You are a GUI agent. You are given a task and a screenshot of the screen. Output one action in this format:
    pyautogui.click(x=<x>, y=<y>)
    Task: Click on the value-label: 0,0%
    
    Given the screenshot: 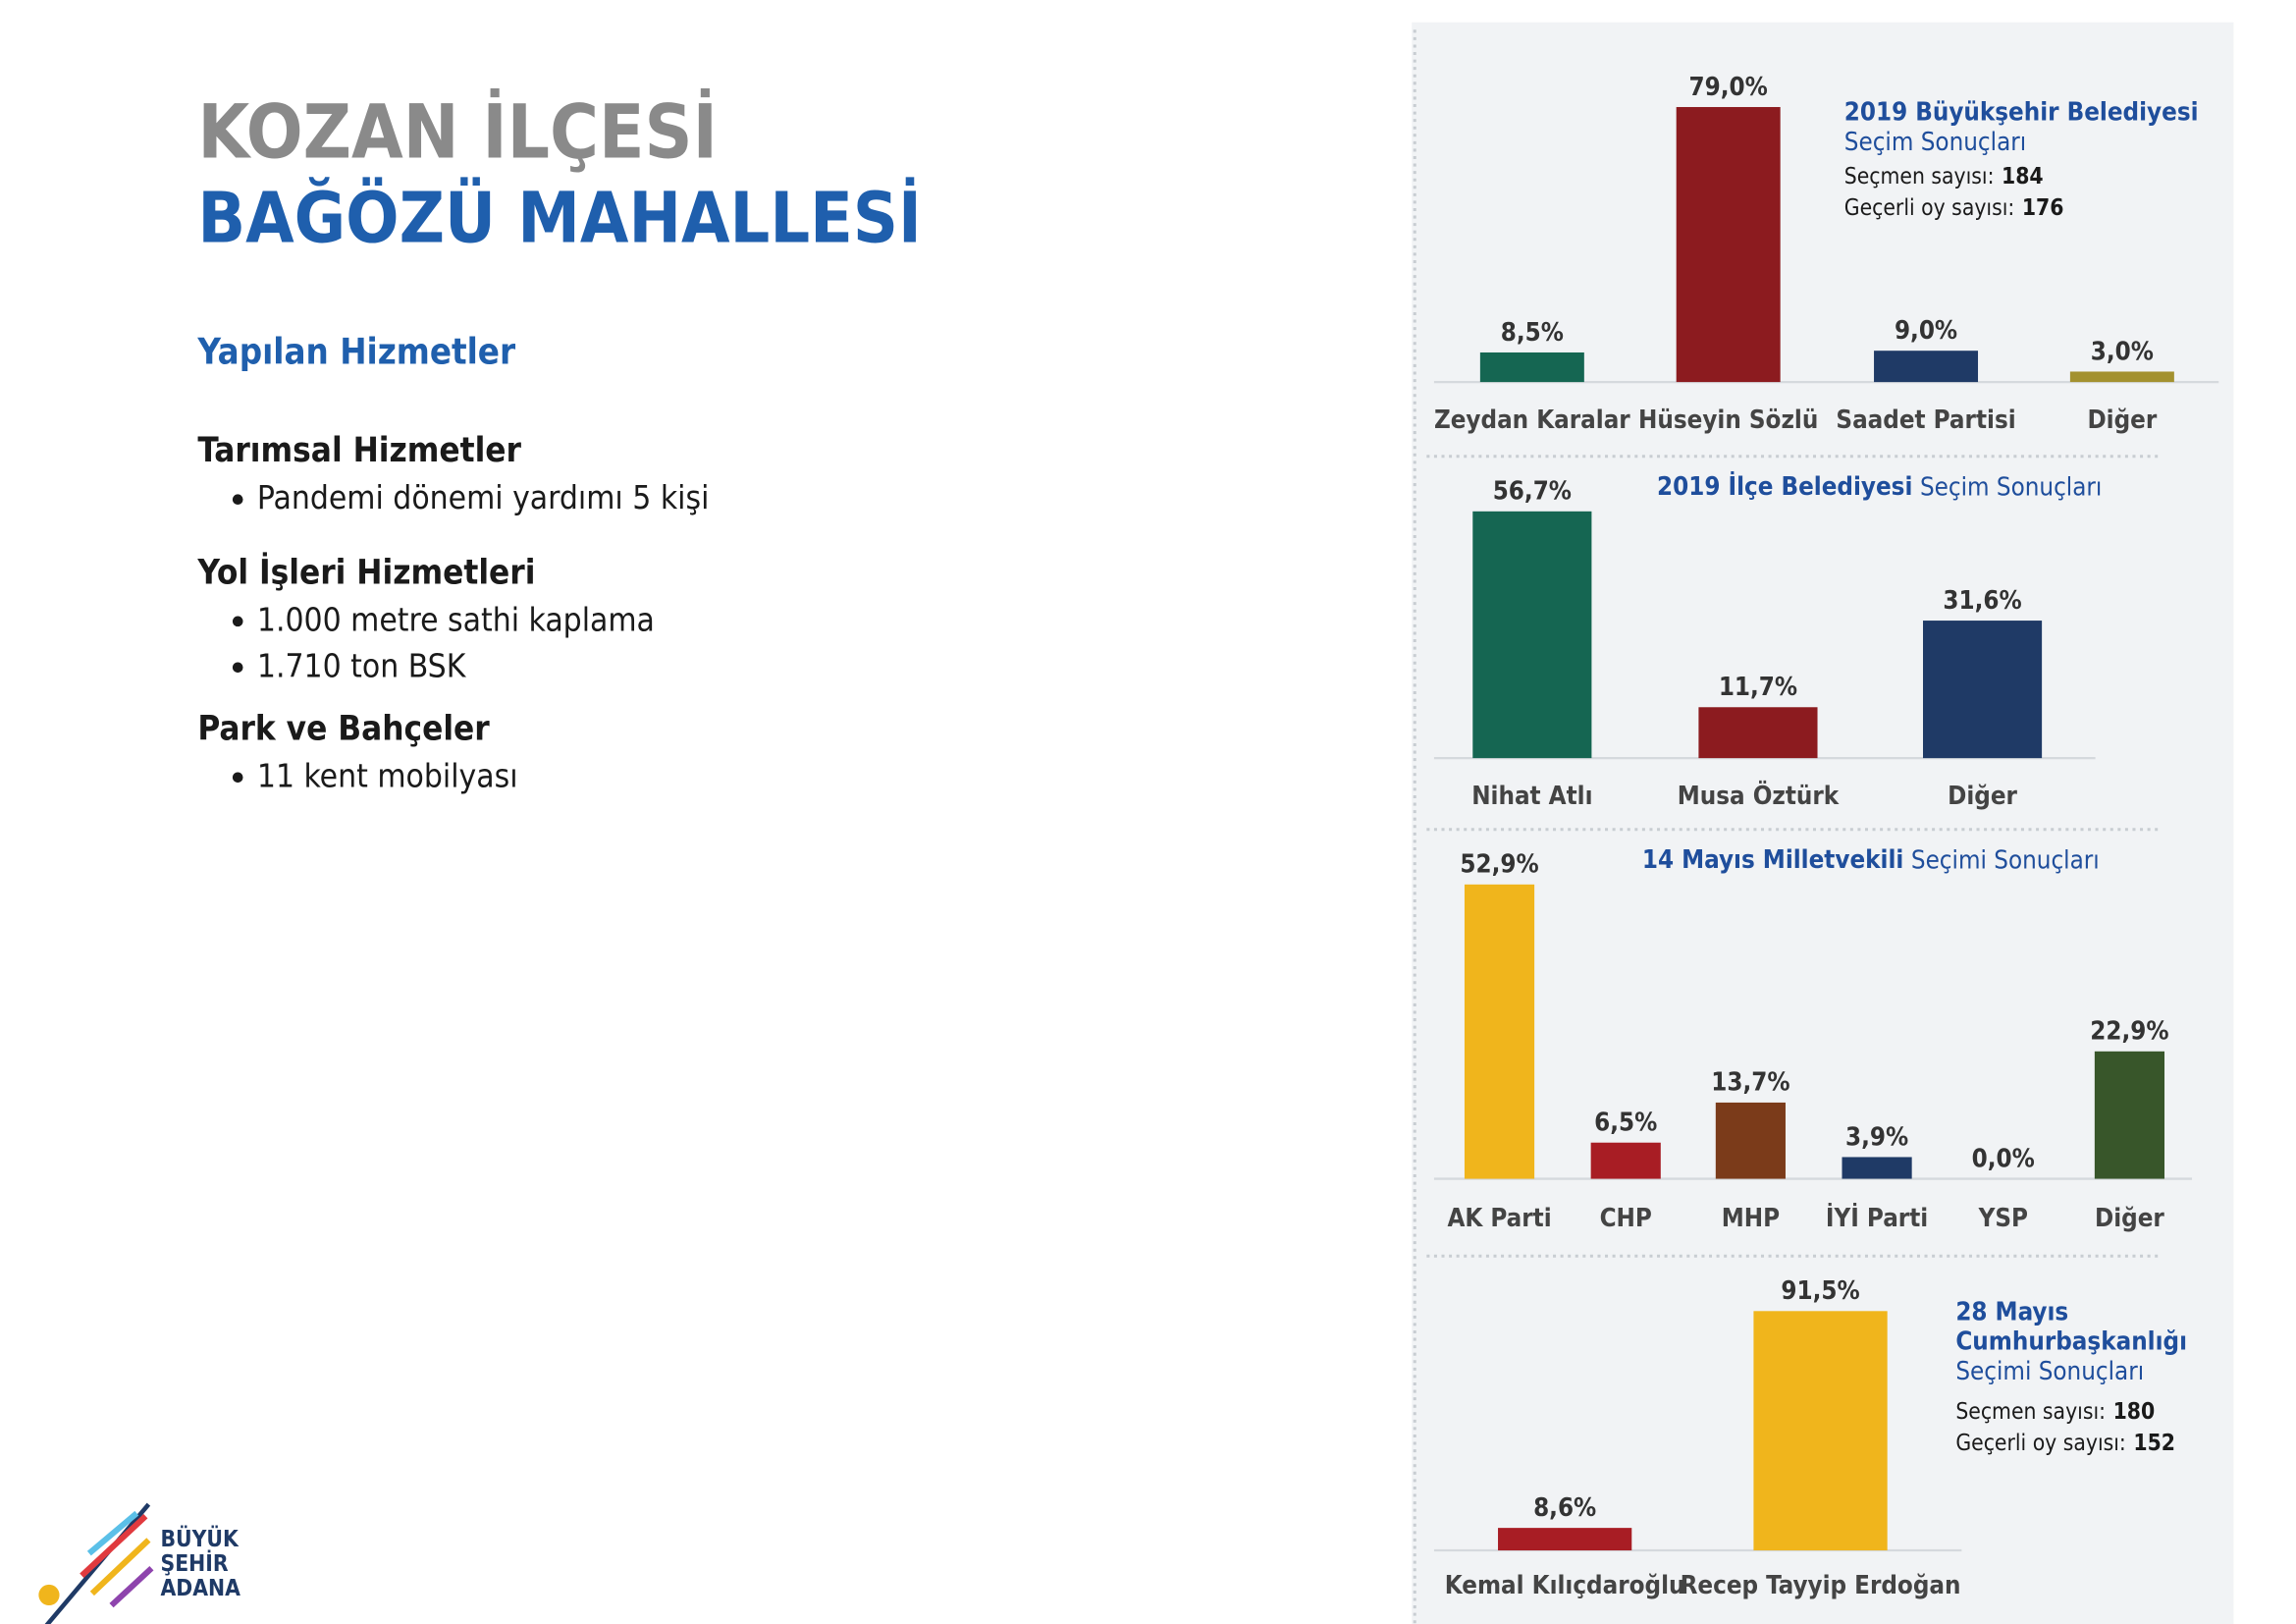 What is the action you would take?
    pyautogui.click(x=2003, y=1158)
    